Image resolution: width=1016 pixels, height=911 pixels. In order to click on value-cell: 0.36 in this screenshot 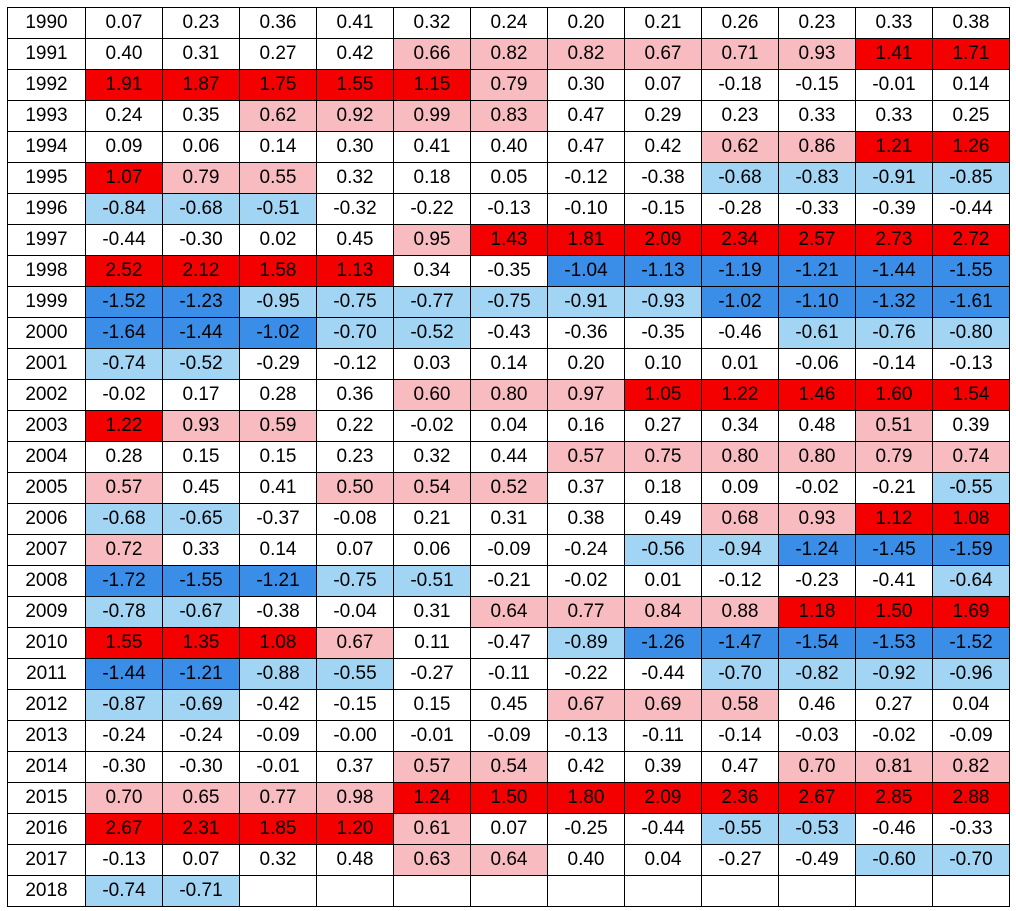, I will do `click(278, 23)`.